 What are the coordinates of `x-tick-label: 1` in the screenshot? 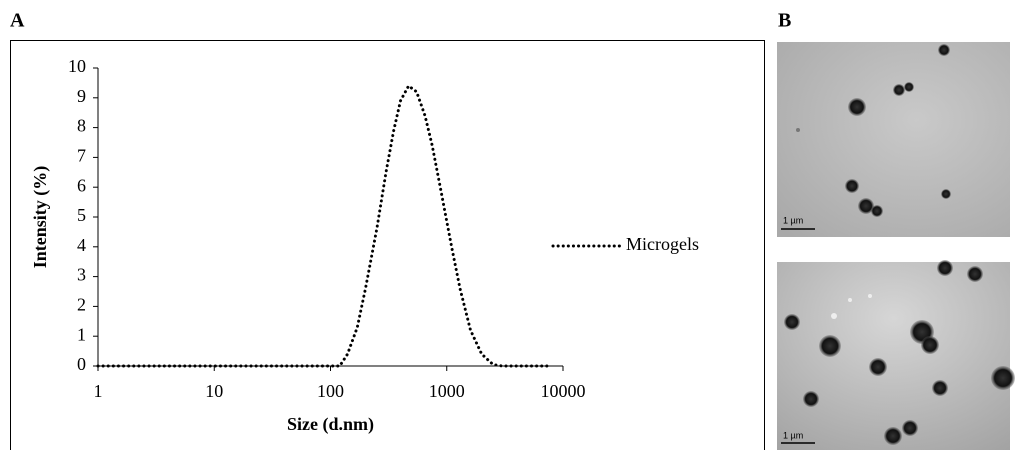 It's located at (98, 391).